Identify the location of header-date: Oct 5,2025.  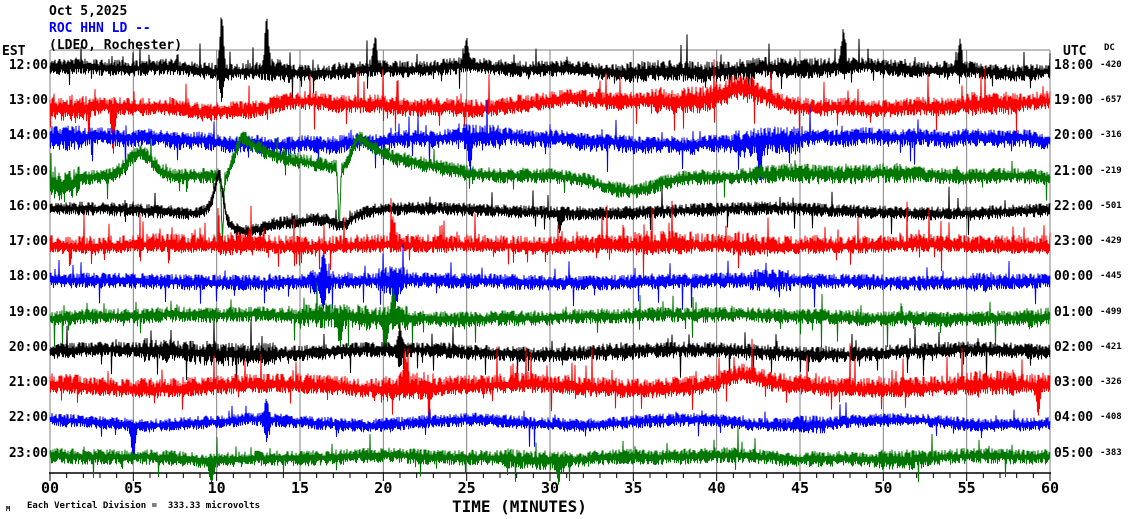
(88, 11).